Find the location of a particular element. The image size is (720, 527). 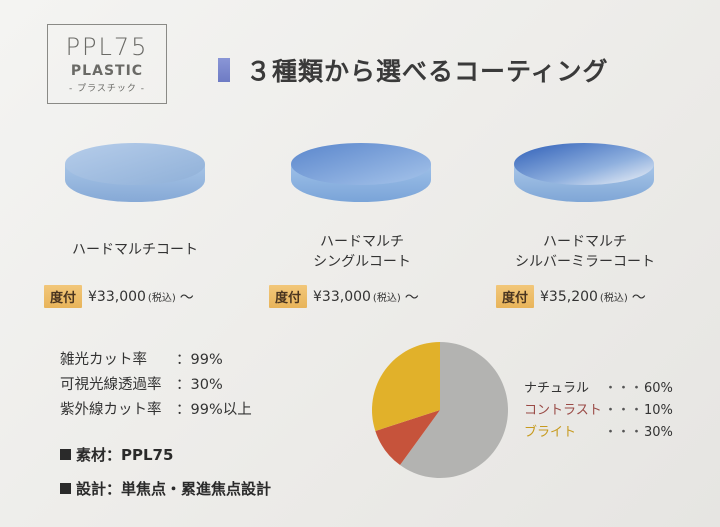

legend-row: ブライト ・・・ 30% is located at coordinates (598, 433).